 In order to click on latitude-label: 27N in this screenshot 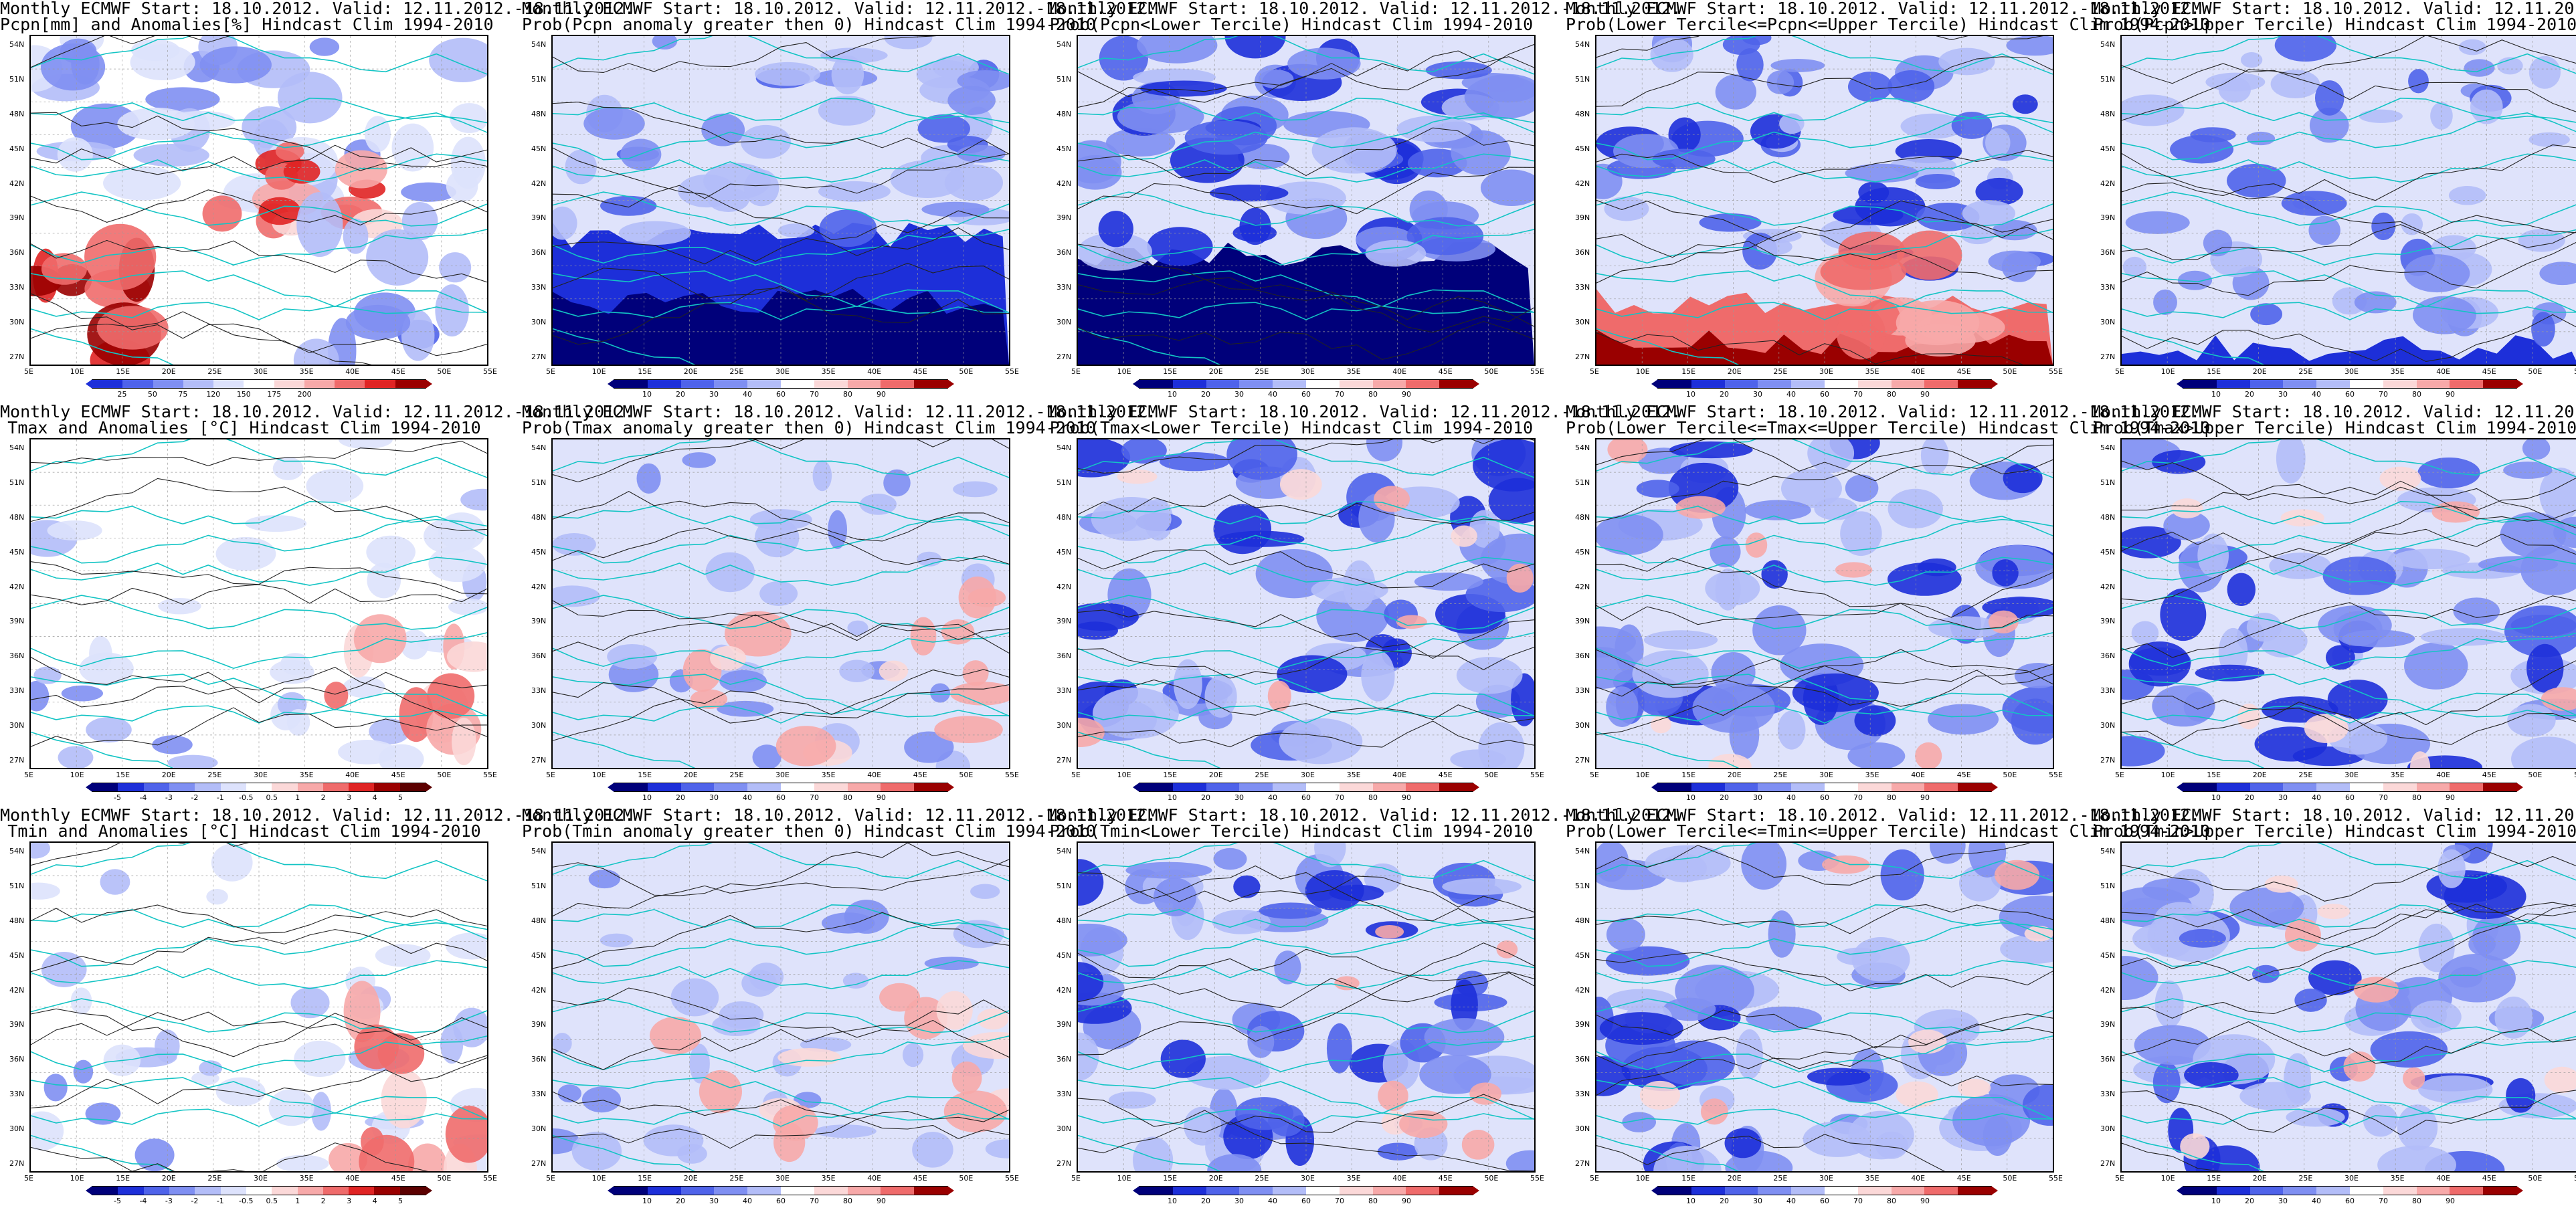, I will do `click(1583, 1163)`.